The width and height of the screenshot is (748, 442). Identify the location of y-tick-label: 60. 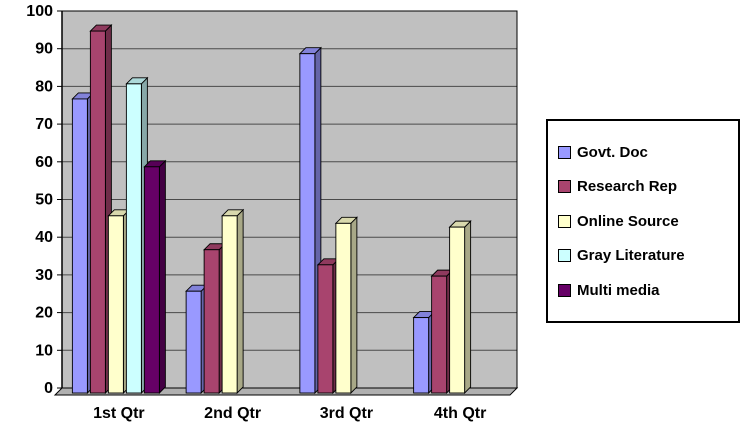
(44, 162).